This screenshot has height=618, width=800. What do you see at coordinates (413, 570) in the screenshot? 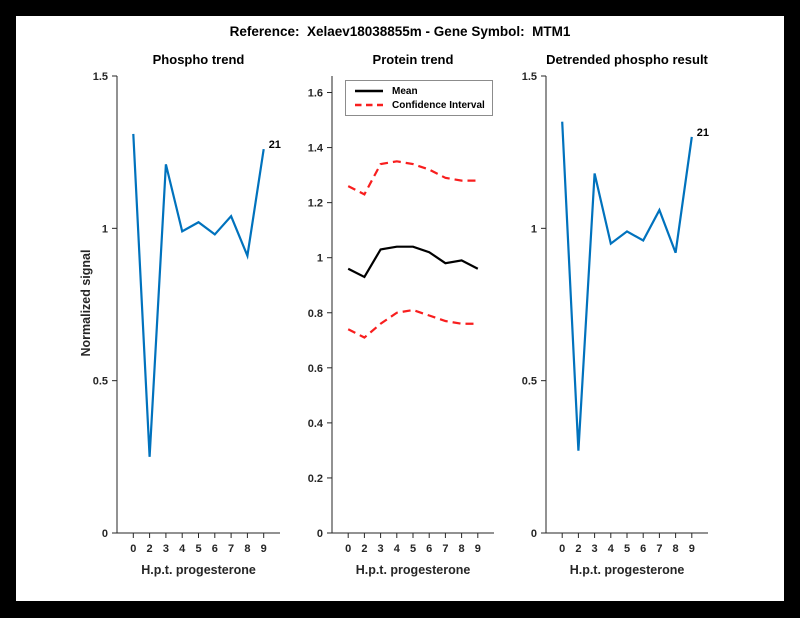
I see `x-axis-label-protein: H.p.t. progesterone` at bounding box center [413, 570].